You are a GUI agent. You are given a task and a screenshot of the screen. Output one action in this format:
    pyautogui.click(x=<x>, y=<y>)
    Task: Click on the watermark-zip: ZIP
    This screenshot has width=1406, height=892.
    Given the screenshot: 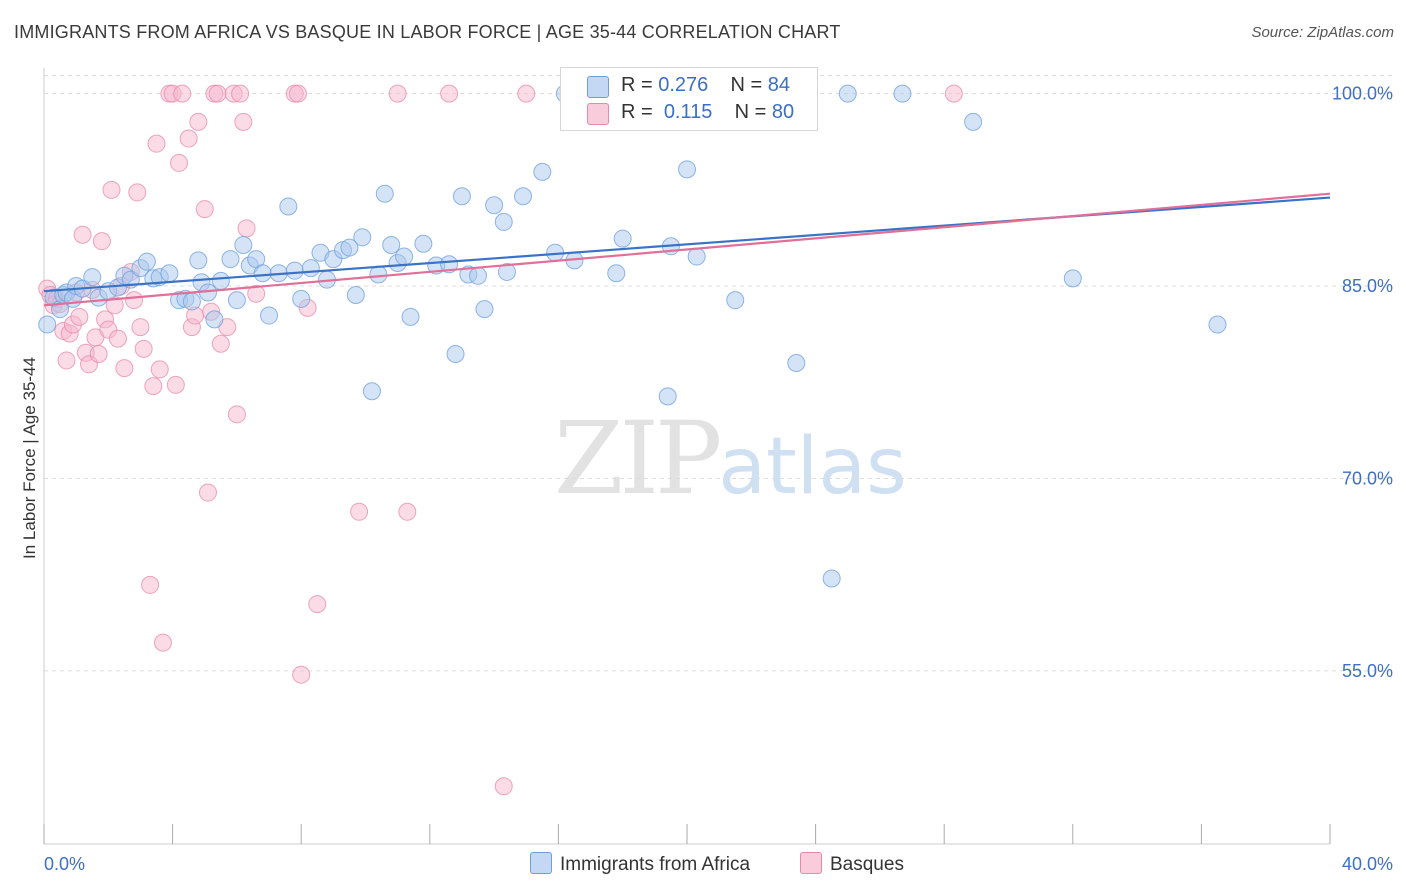 What is the action you would take?
    pyautogui.click(x=638, y=458)
    